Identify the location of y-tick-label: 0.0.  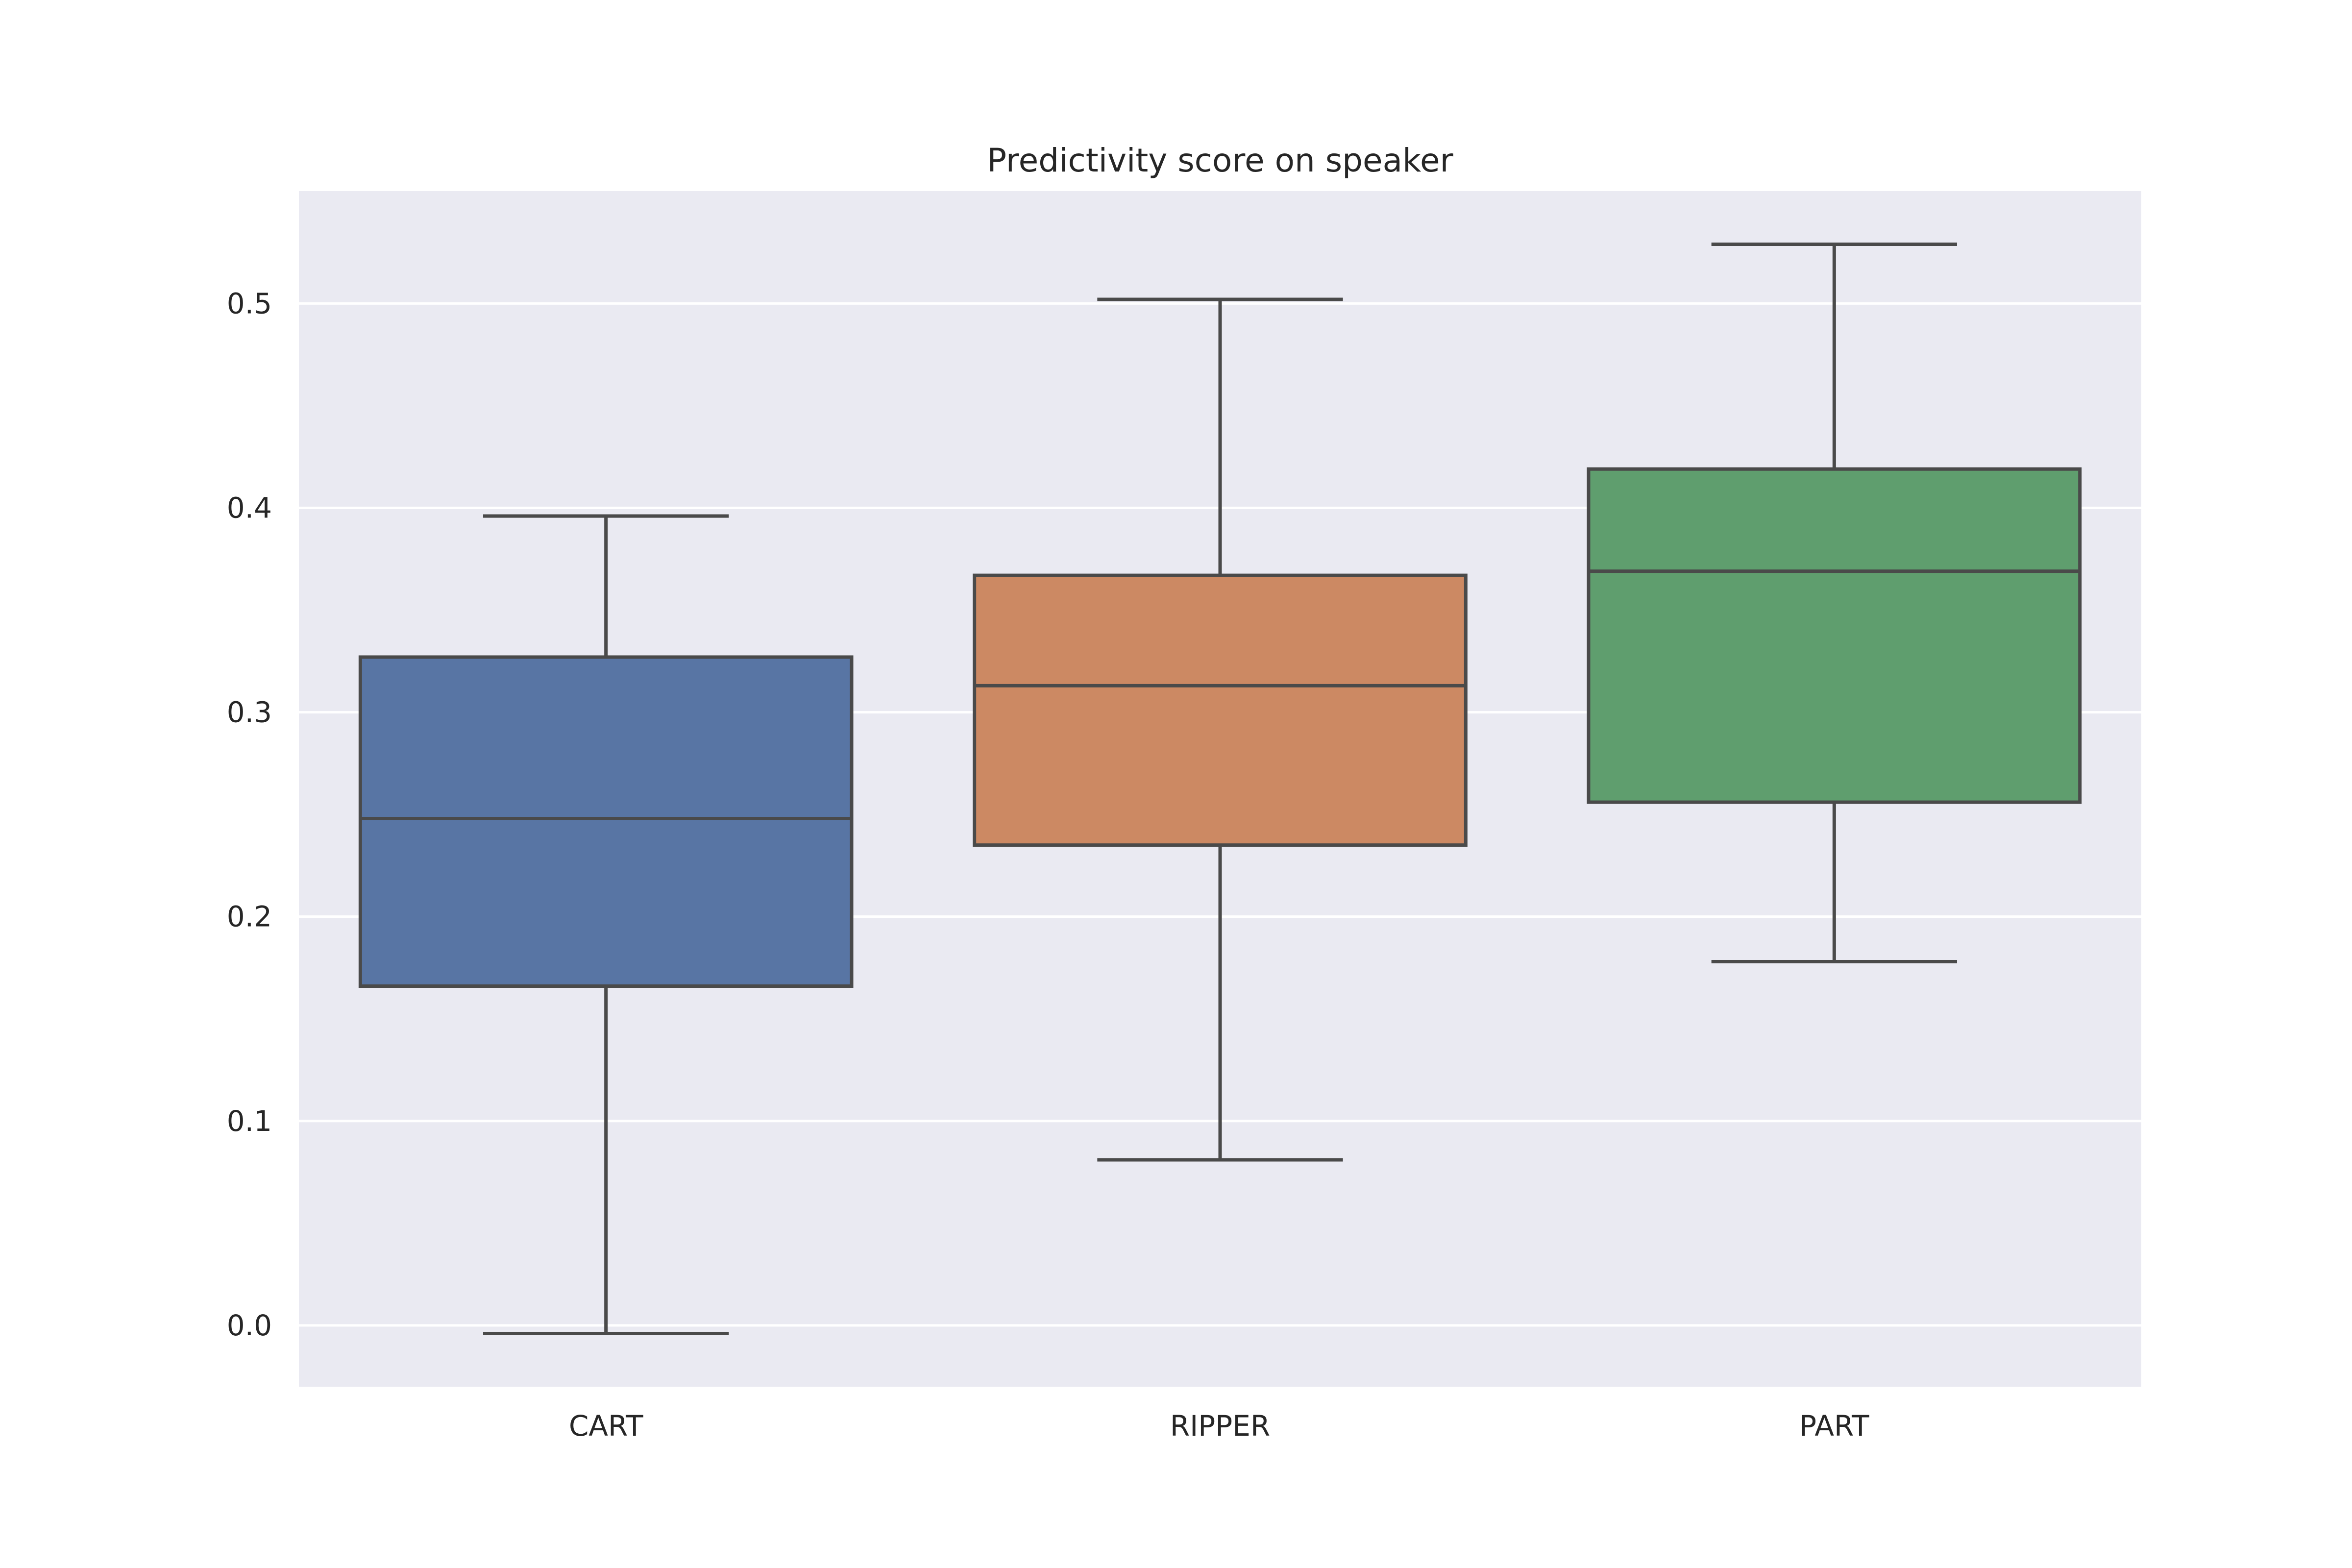
(249, 1325).